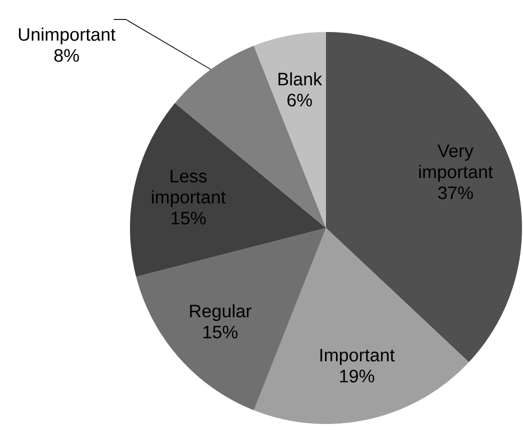 The width and height of the screenshot is (523, 430). I want to click on data-label: 8%, so click(66, 55).